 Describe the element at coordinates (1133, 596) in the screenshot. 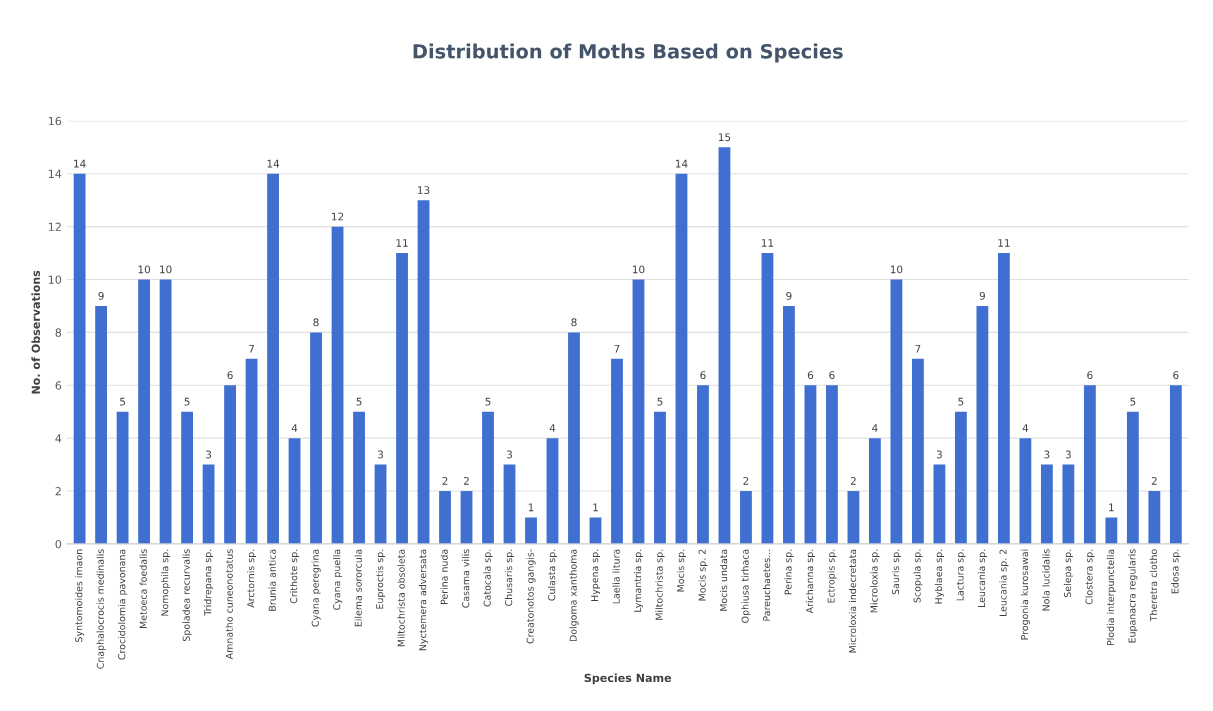

I see `x-tick-label: Eupanacra regularis` at that location.